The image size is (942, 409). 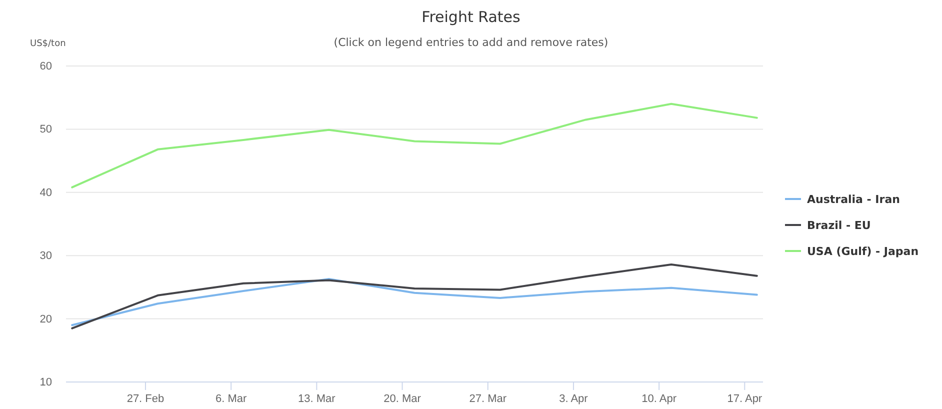 I want to click on chart-title: Freight Rates, so click(x=471, y=17).